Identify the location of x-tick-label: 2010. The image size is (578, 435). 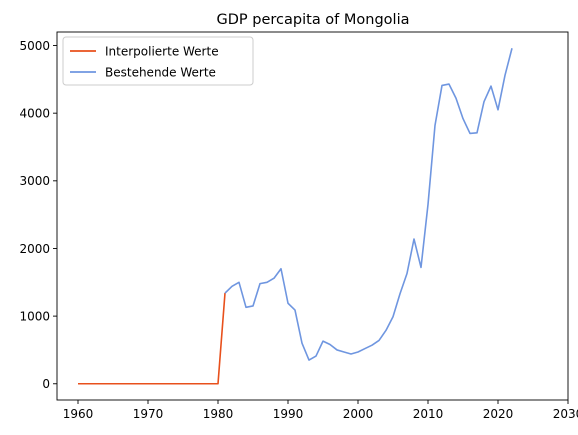
(428, 414).